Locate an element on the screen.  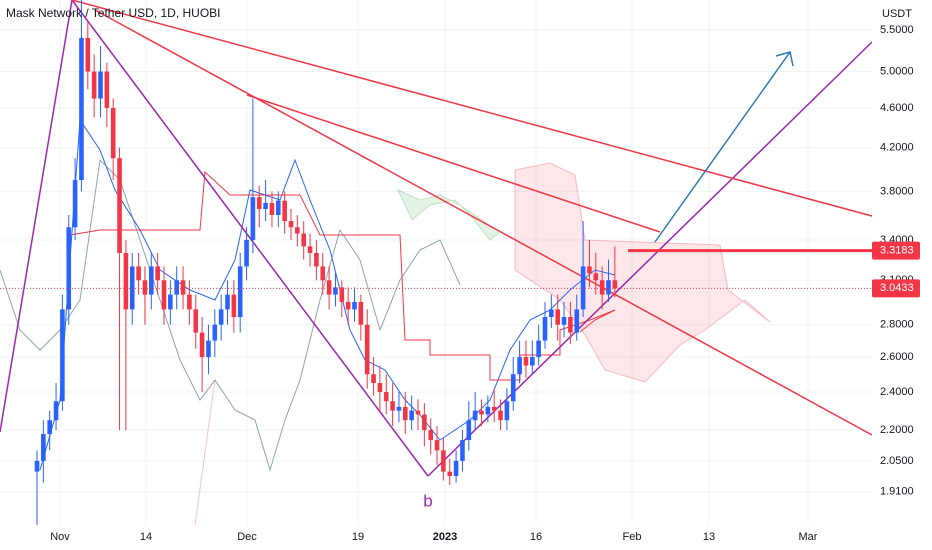
arrow-head is located at coordinates (784, 59).